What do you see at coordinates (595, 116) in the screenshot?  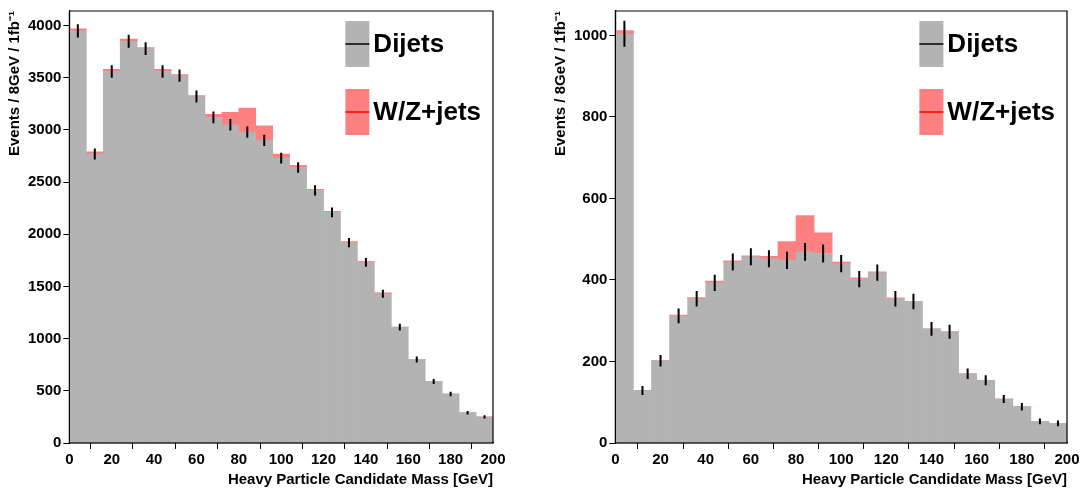 I see `y-tick-label: 800` at bounding box center [595, 116].